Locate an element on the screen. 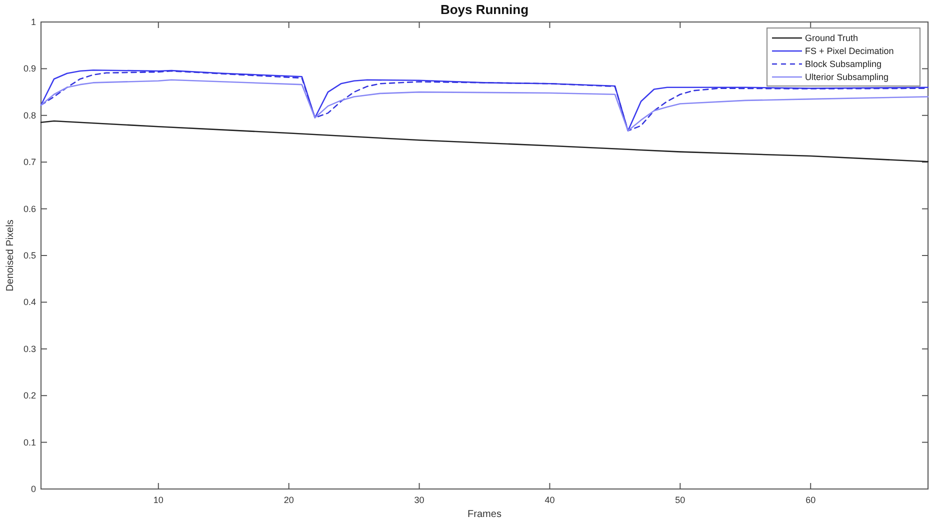 This screenshot has width=929, height=523. x-tick-label: 20 is located at coordinates (289, 500).